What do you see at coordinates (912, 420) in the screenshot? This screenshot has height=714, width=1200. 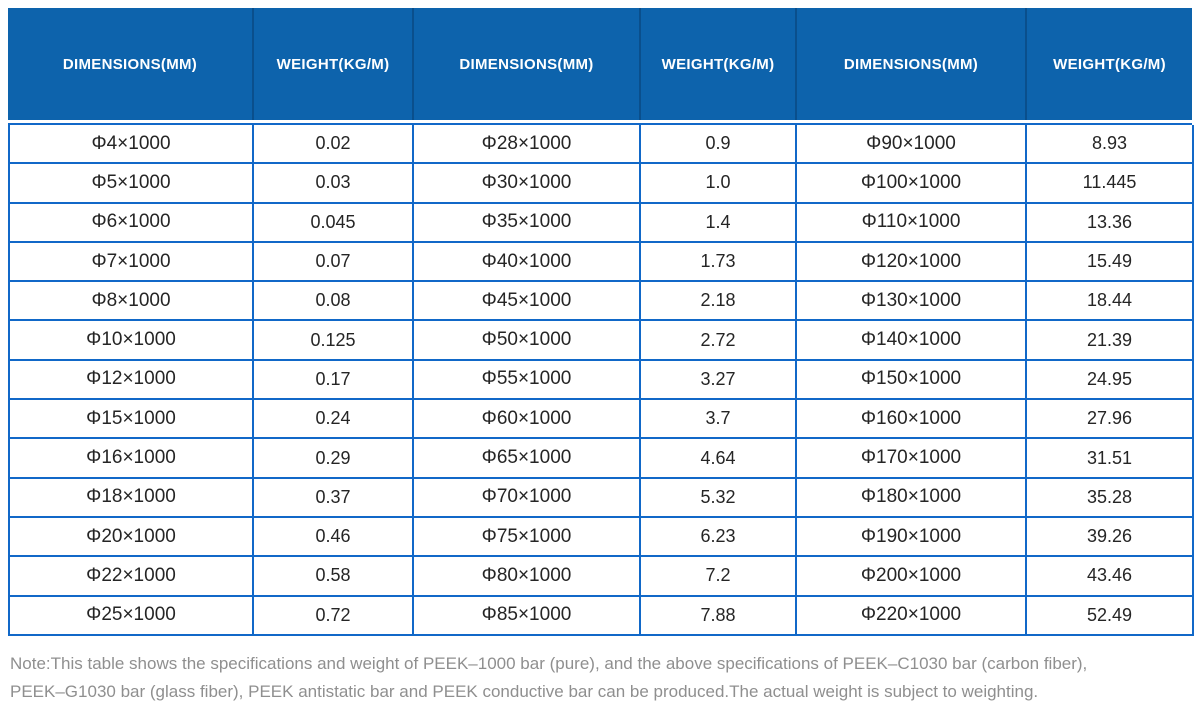 I see `dimension-cell: Φ160×1000` at bounding box center [912, 420].